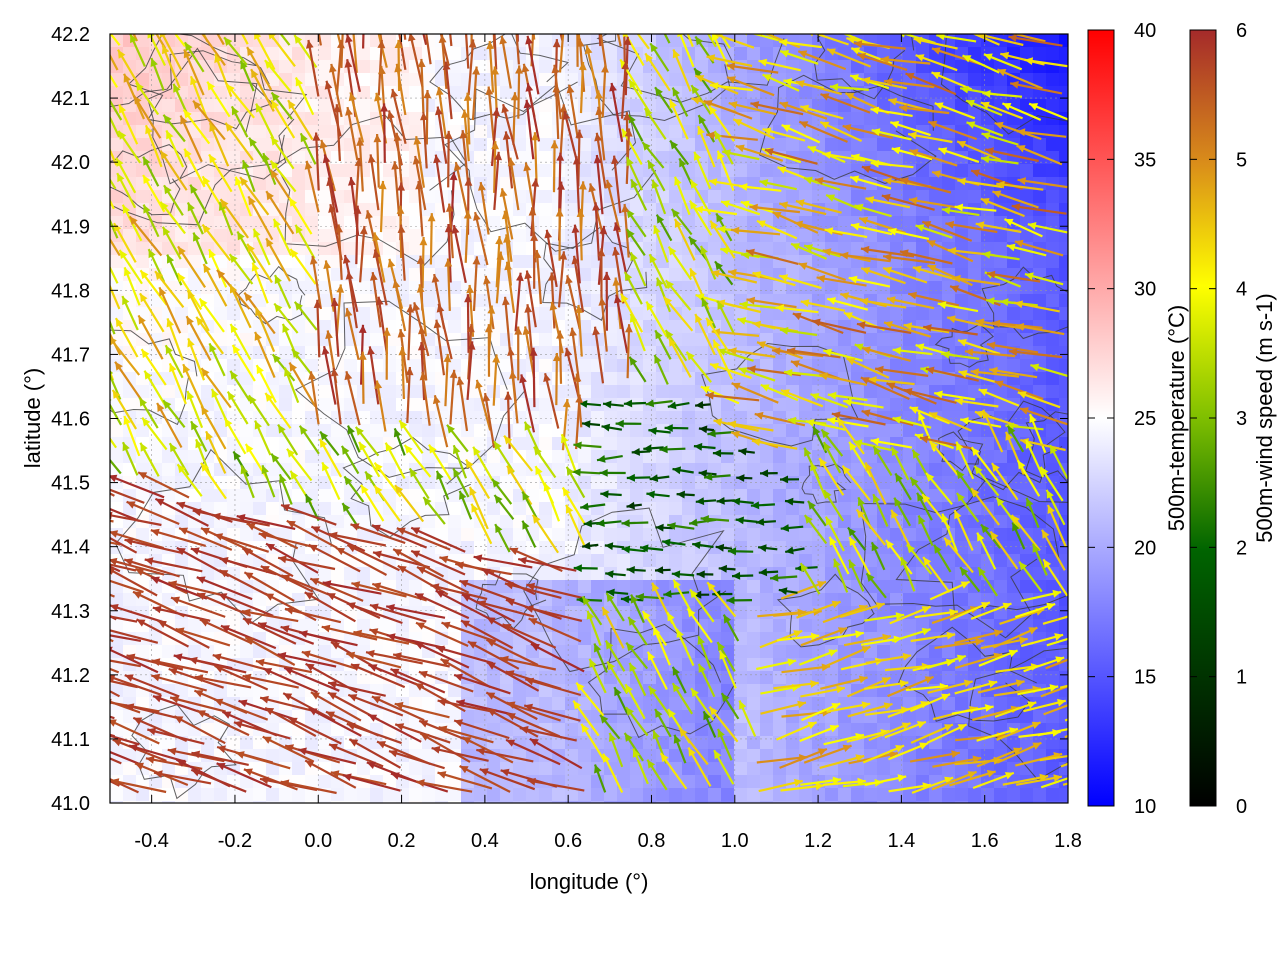 The image size is (1280, 960). I want to click on windspeed-colorbar-tick-label: 4, so click(1241, 290).